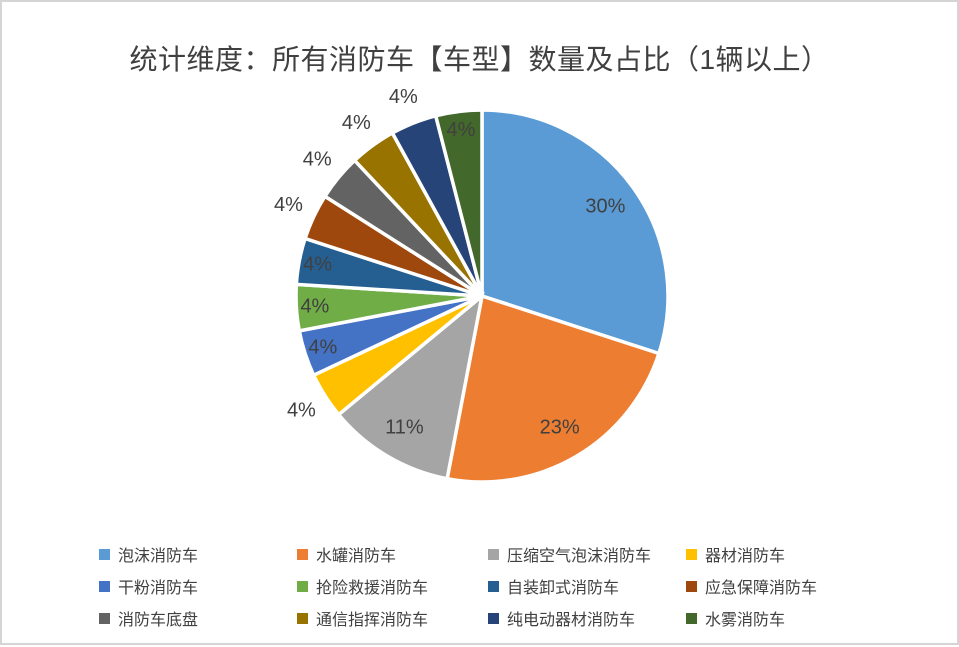 This screenshot has height=647, width=959. I want to click on chart-title: 统计维度：所有消防车【车型】数量及占比（1辆以上）, so click(479, 59).